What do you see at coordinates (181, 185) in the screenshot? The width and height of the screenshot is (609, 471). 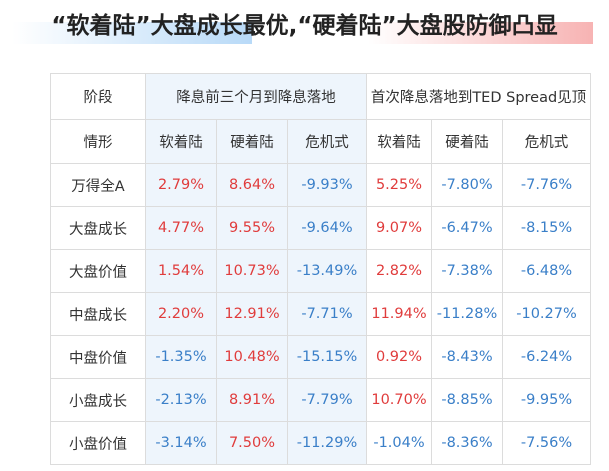 I see `value-cell: 2.79%` at bounding box center [181, 185].